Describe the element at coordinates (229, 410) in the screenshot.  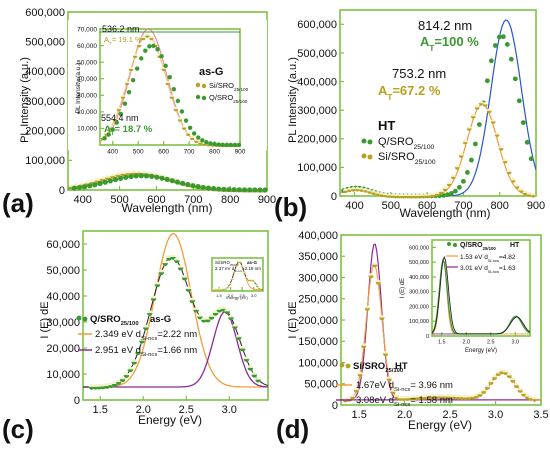
I see `panel-c-xtick-label: 3.0` at that location.